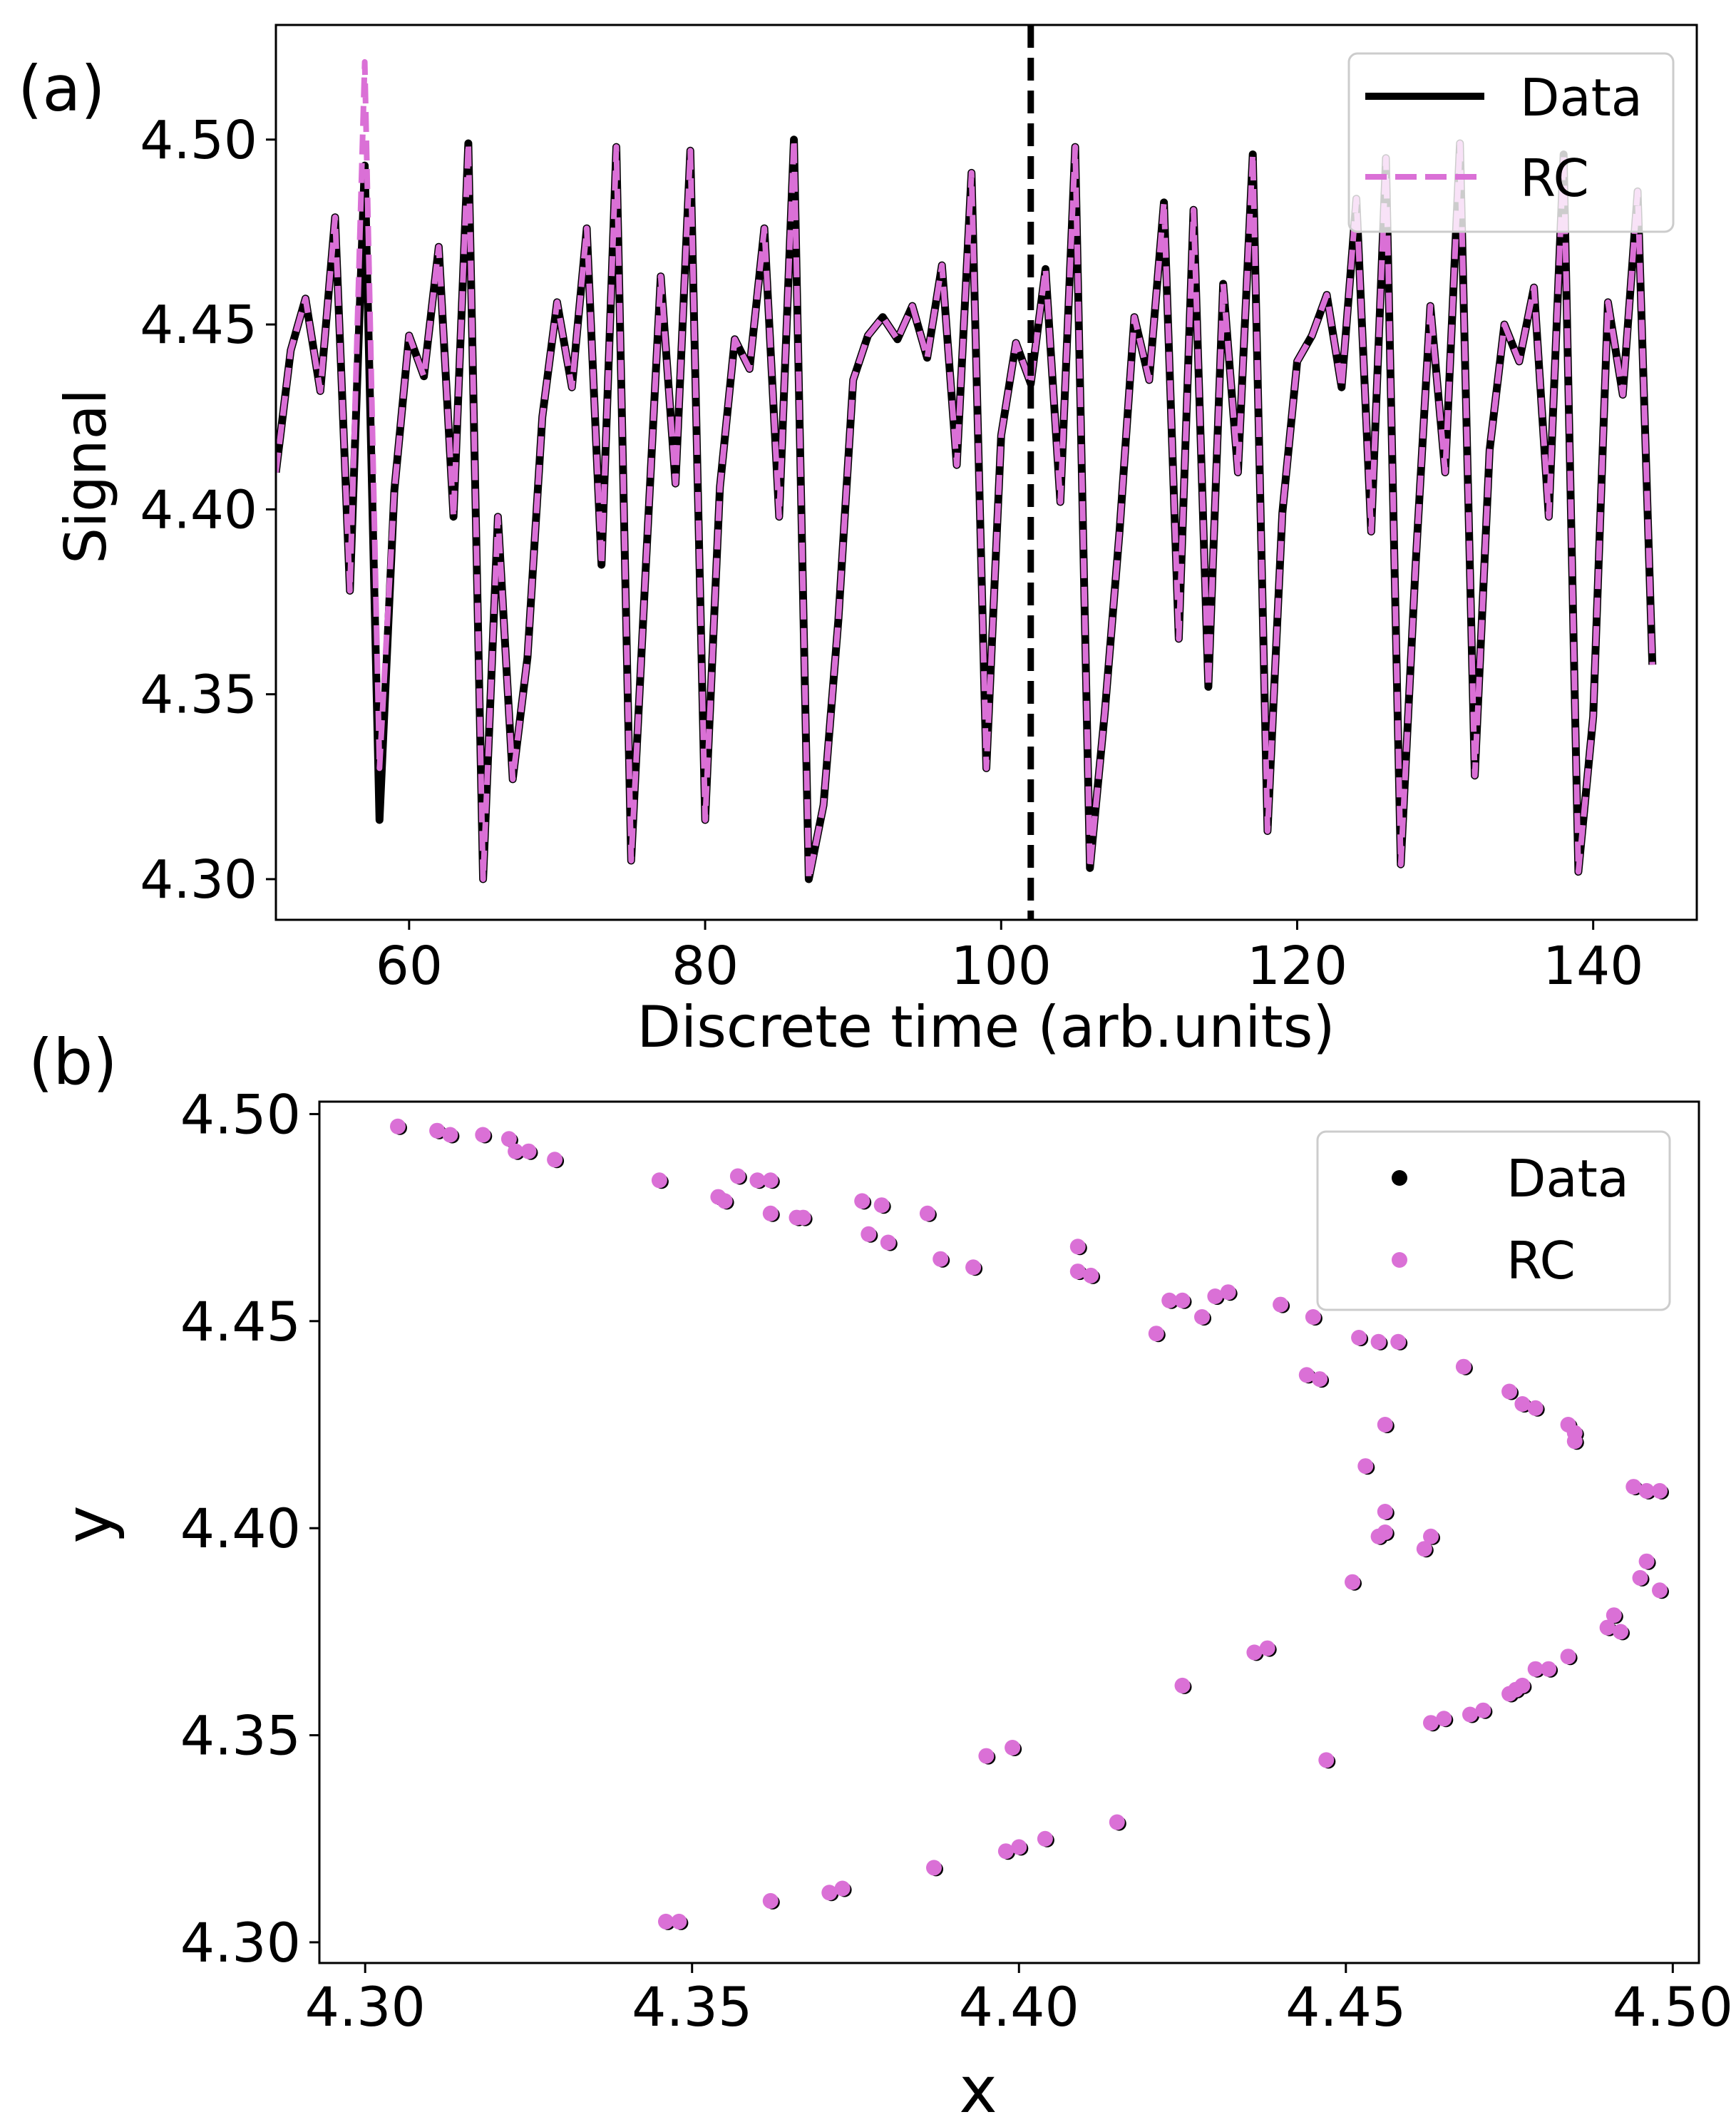 This screenshot has height=2122, width=1736. Describe the element at coordinates (199, 695) in the screenshot. I see `panel-a-ytick-label: 4.35` at that location.